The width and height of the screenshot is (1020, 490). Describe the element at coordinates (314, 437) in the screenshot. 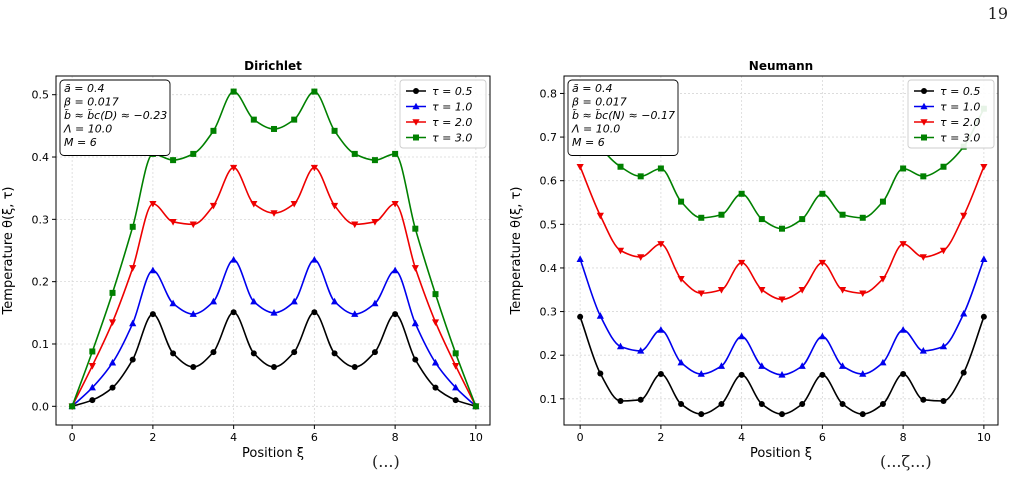

I see `x-tick-label: 6` at that location.